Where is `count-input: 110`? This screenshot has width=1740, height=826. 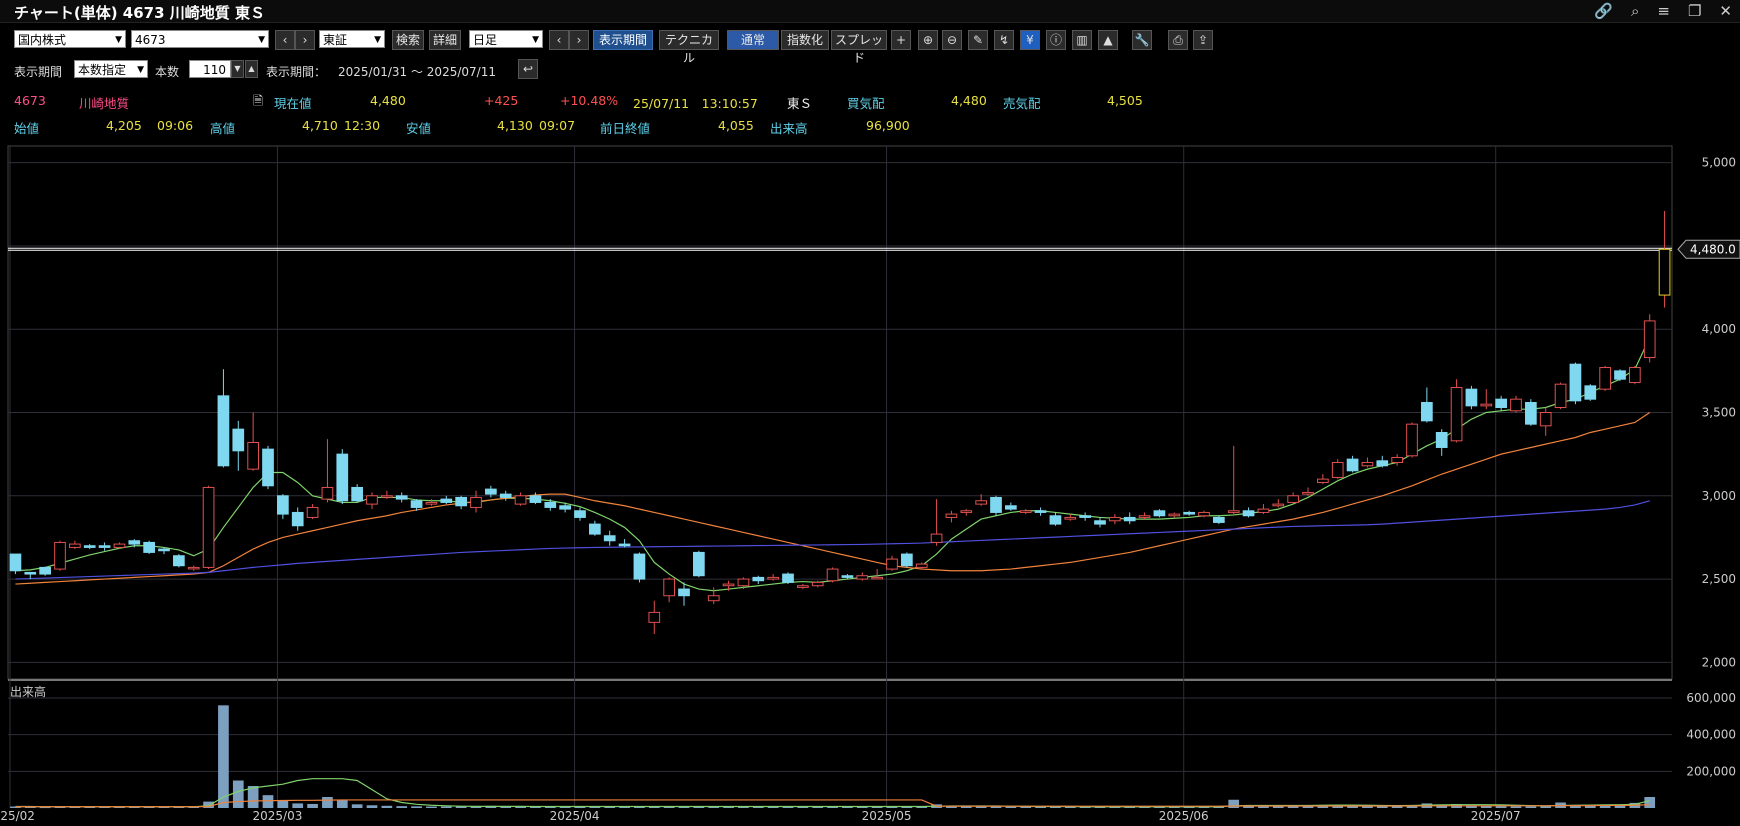 count-input: 110 is located at coordinates (210, 69).